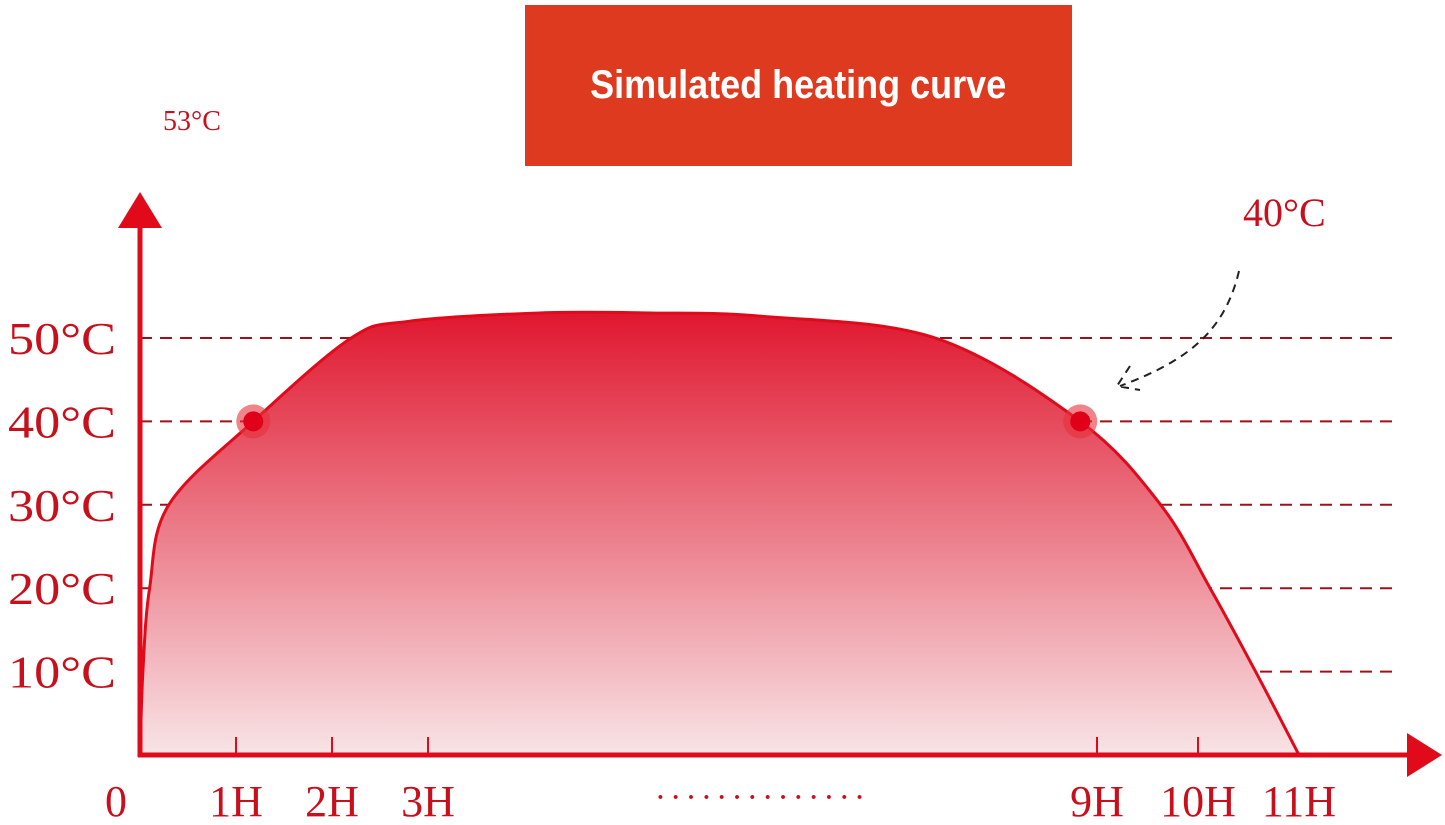  Describe the element at coordinates (62, 505) in the screenshot. I see `y-tick-label: 30°C` at that location.